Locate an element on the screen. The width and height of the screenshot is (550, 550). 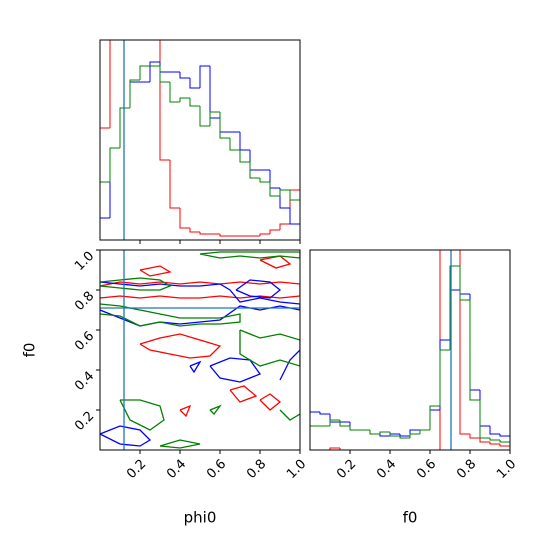
x-tick-label: 0.4 is located at coordinates (176, 469).